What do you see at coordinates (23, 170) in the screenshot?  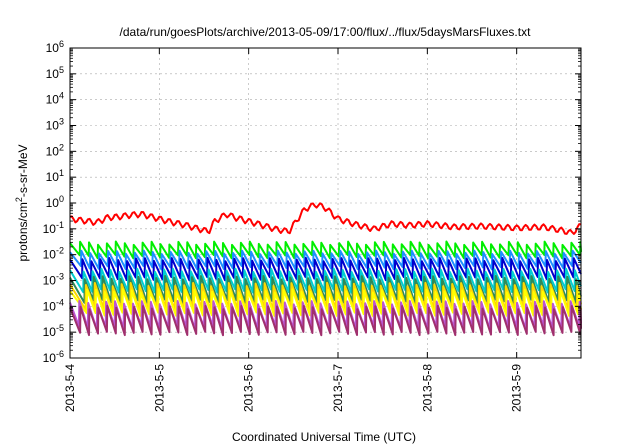 I see `y-axis-label-suffix: -s-sr-MeV` at bounding box center [23, 170].